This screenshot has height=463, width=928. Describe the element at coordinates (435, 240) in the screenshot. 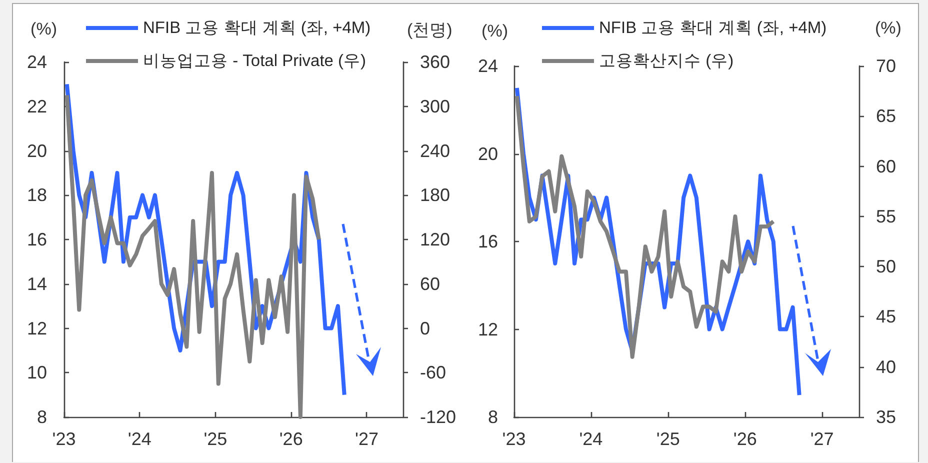

I see `y2-tick-label: 120` at that location.